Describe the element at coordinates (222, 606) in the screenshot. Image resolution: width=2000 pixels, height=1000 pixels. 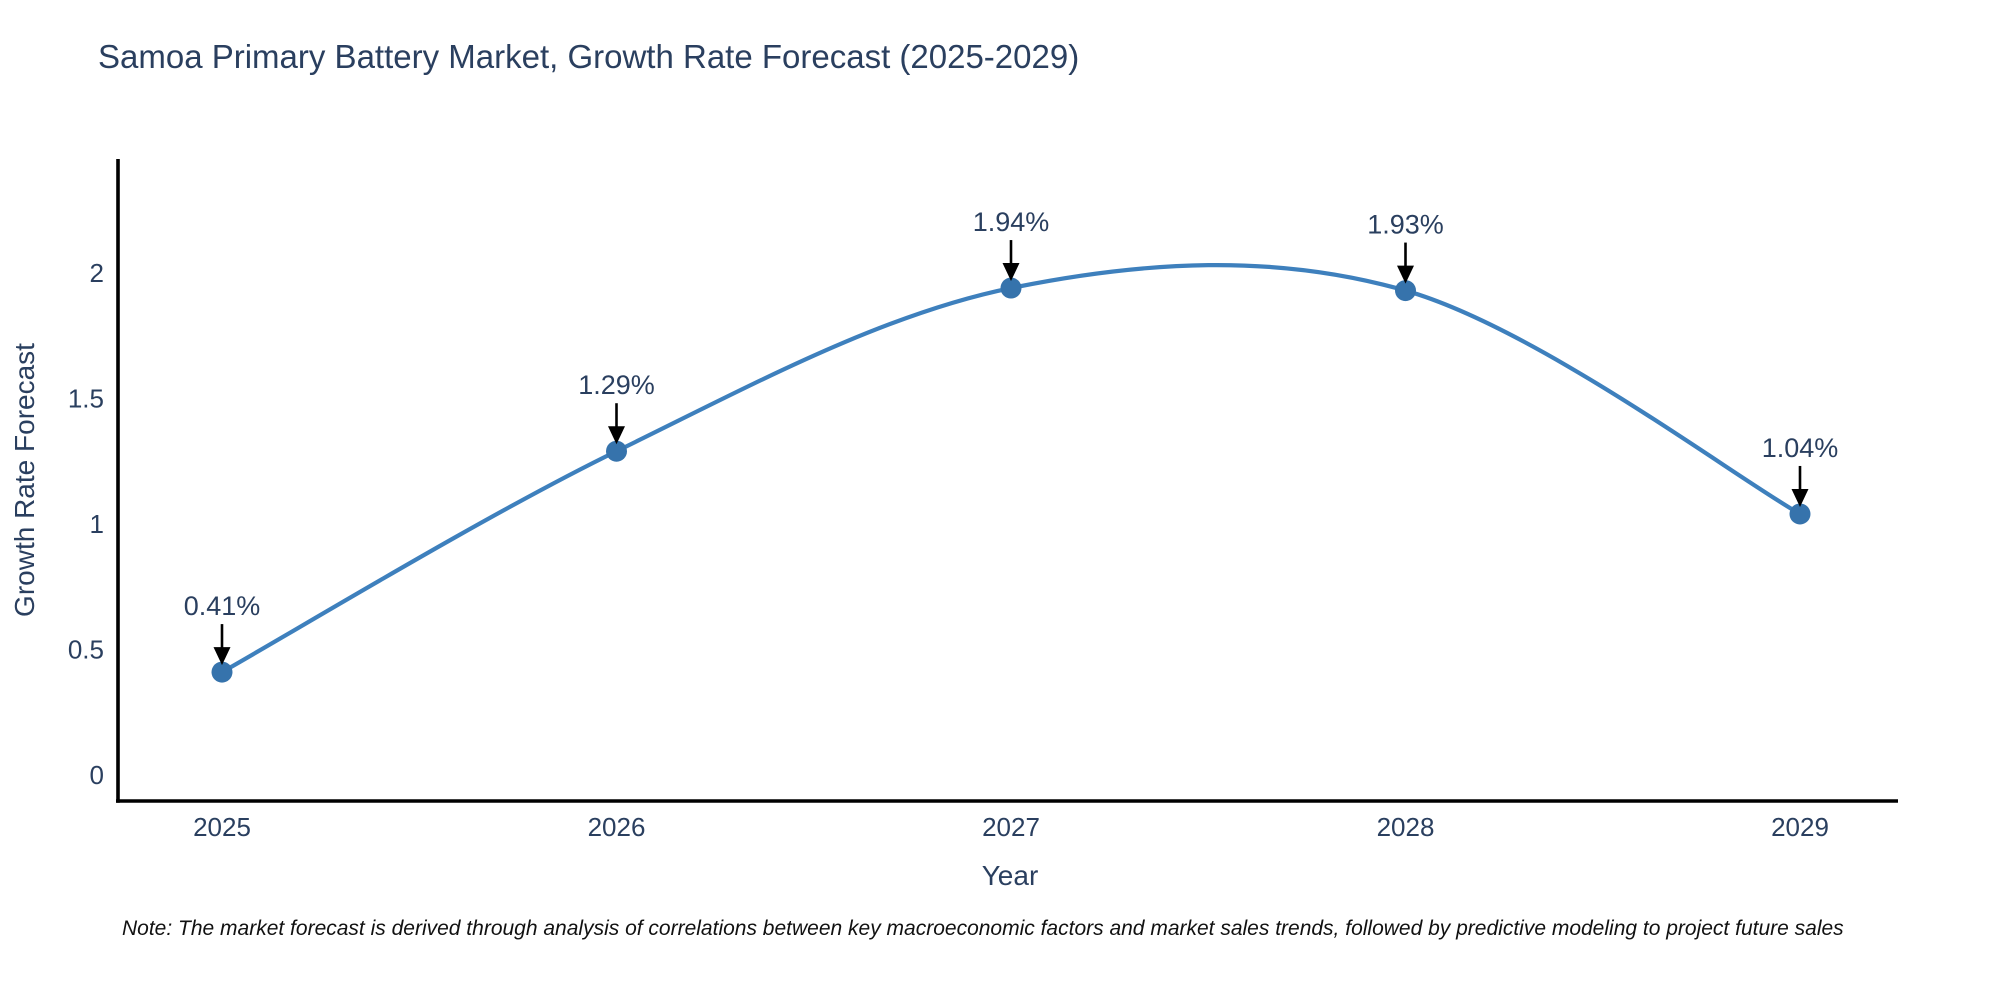
I see `point-value-label: 0.41%` at that location.